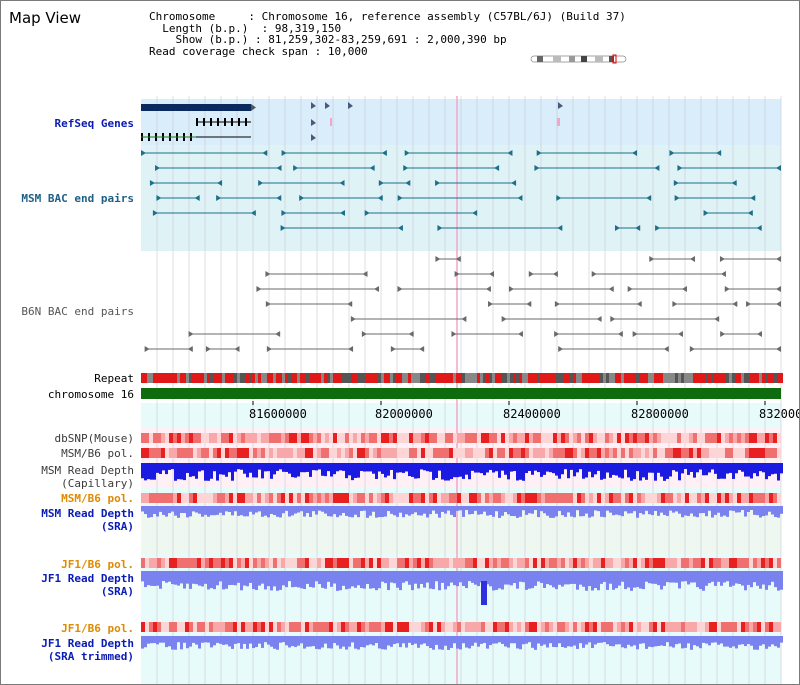 This screenshot has height=685, width=800. I want to click on track-label-msm-depth-cap: MSM Read Depth, so click(87, 470).